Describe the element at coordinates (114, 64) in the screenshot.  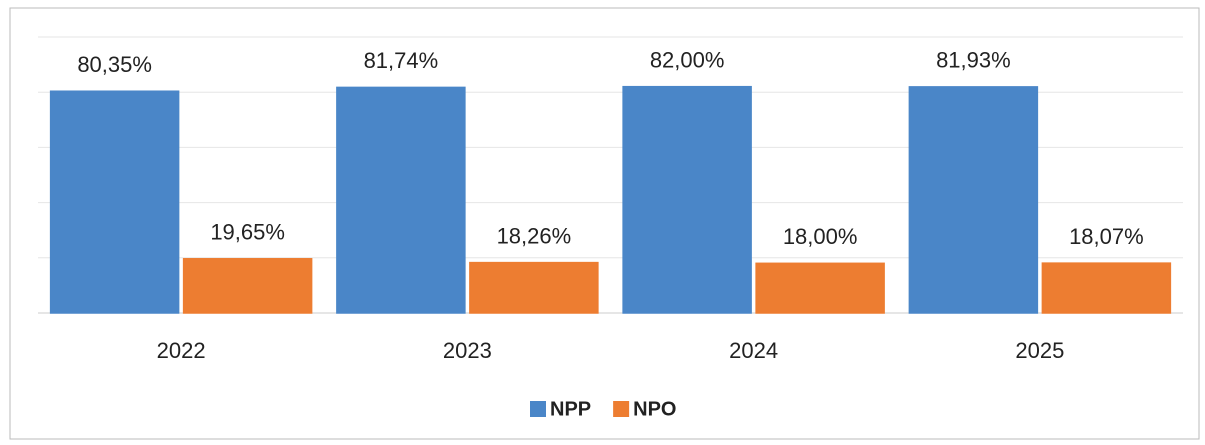
I see `data-label: 80,35%` at that location.